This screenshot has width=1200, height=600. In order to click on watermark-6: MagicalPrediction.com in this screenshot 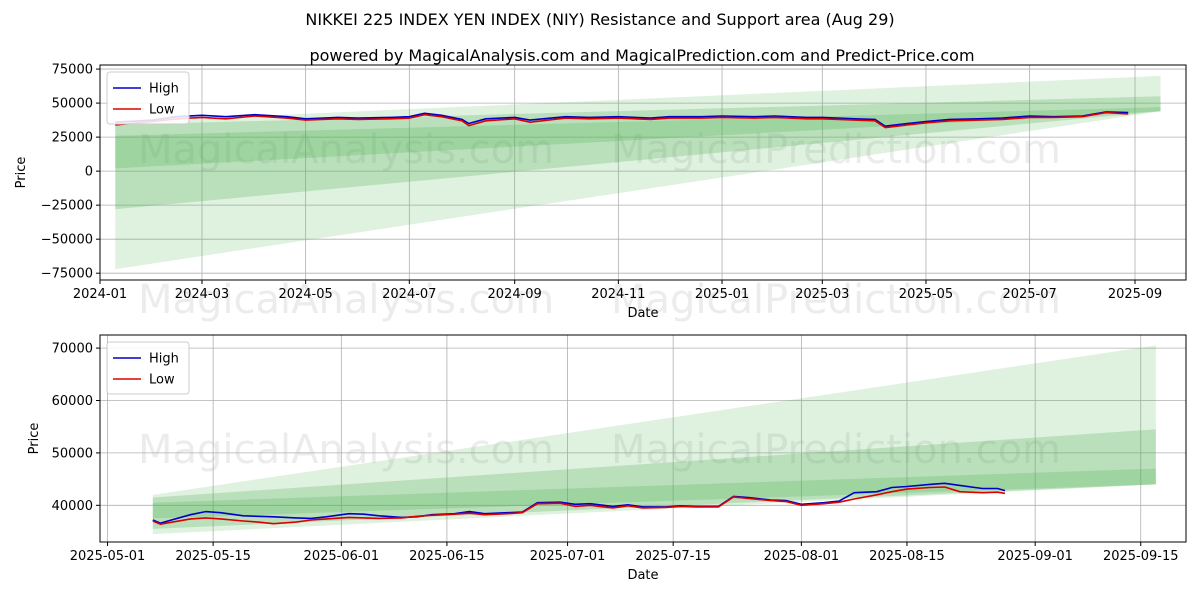, I will do `click(836, 450)`.